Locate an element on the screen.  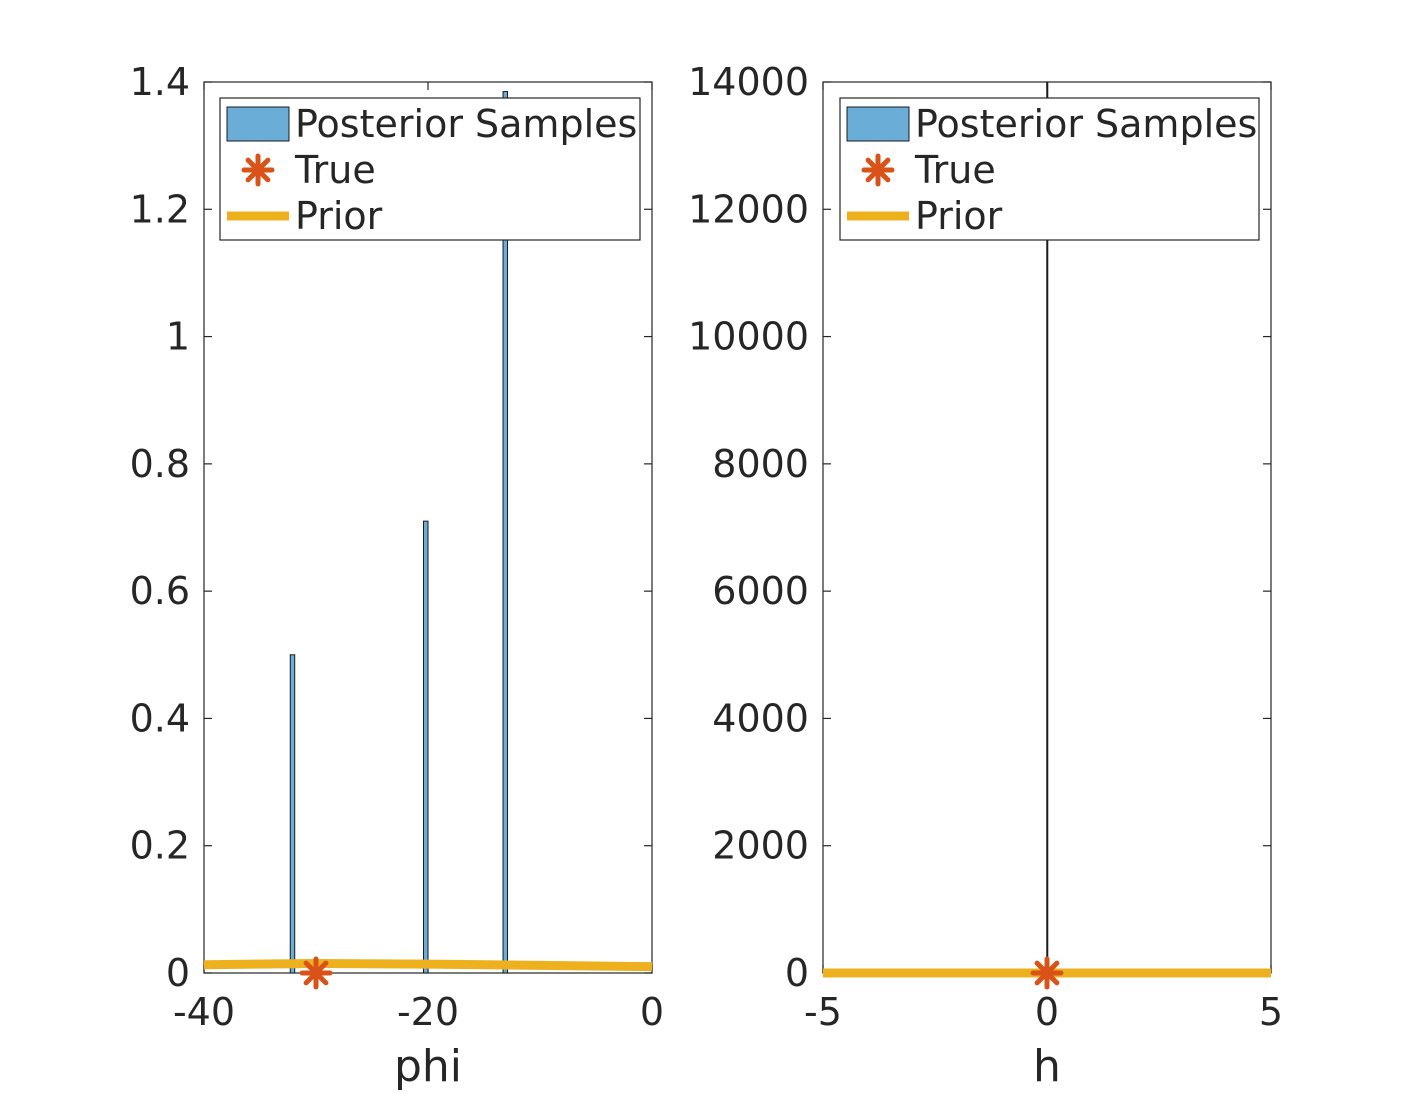
y-tick-label: 6000 is located at coordinates (760, 591).